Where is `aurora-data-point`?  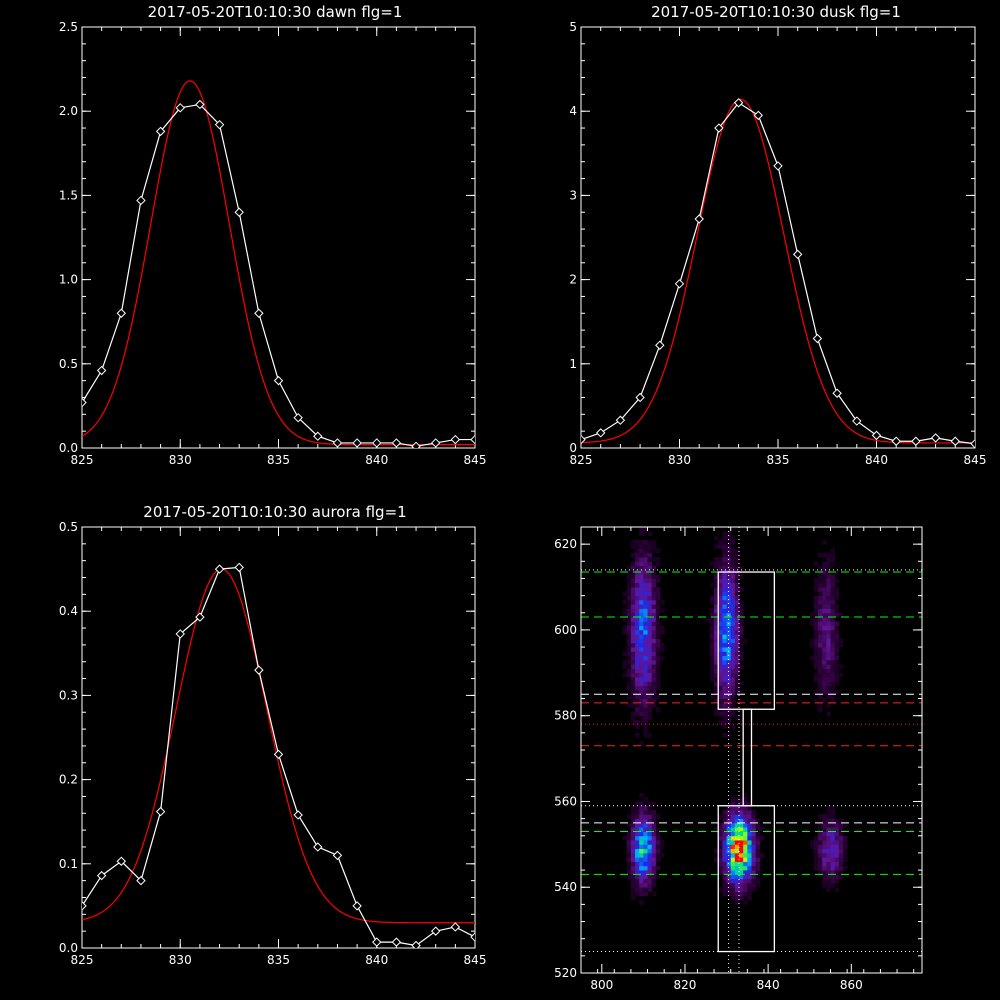 aurora-data-point is located at coordinates (318, 847).